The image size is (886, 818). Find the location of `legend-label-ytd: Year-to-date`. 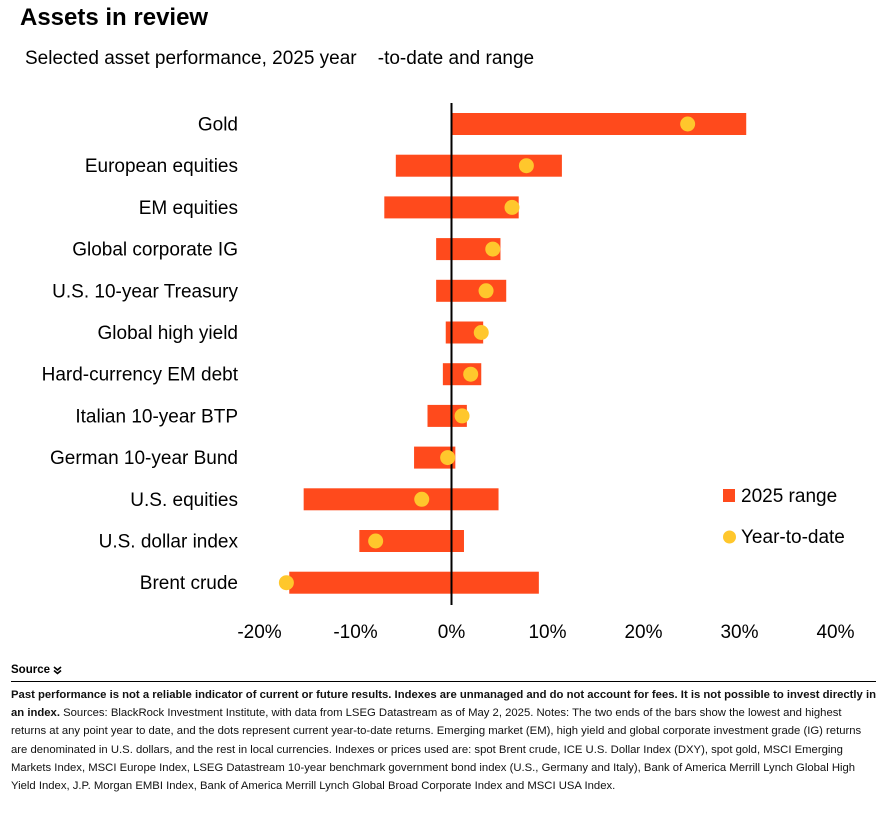

legend-label-ytd: Year-to-date is located at coordinates (793, 537).